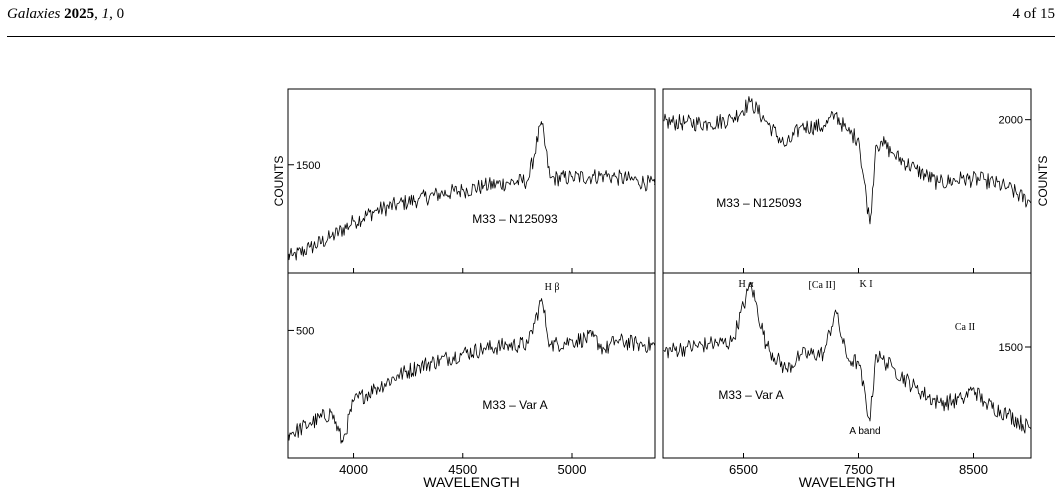 Image resolution: width=1060 pixels, height=495 pixels. I want to click on x-tick-label: 4500, so click(462, 469).